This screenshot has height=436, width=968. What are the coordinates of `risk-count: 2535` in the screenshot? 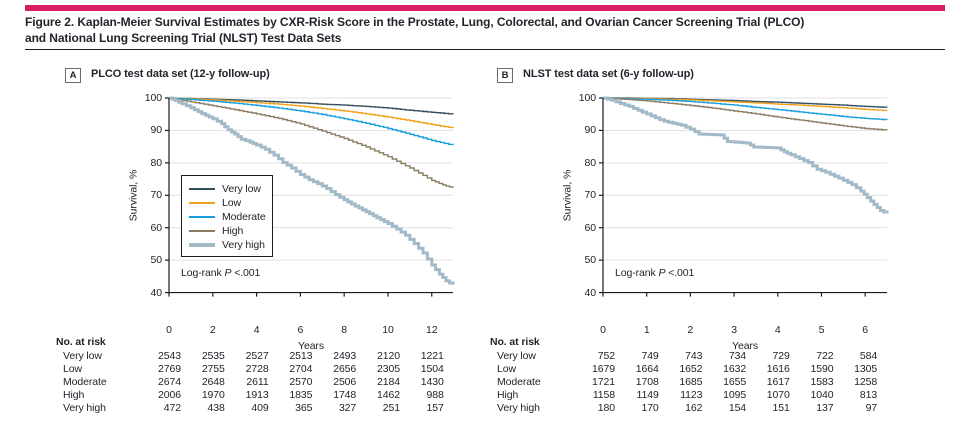 It's located at (213, 356).